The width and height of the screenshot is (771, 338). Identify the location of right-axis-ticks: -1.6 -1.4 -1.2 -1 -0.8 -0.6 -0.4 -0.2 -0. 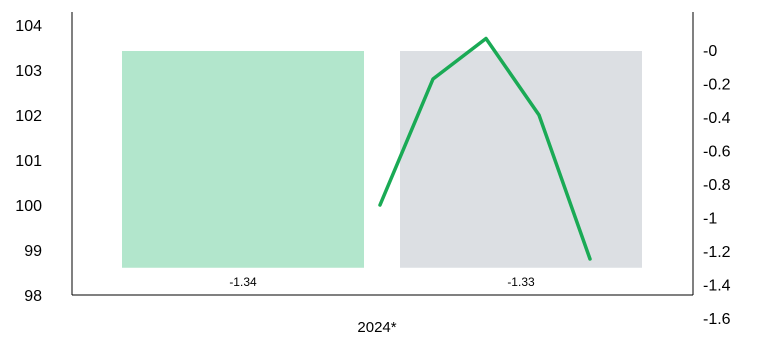
(717, 185).